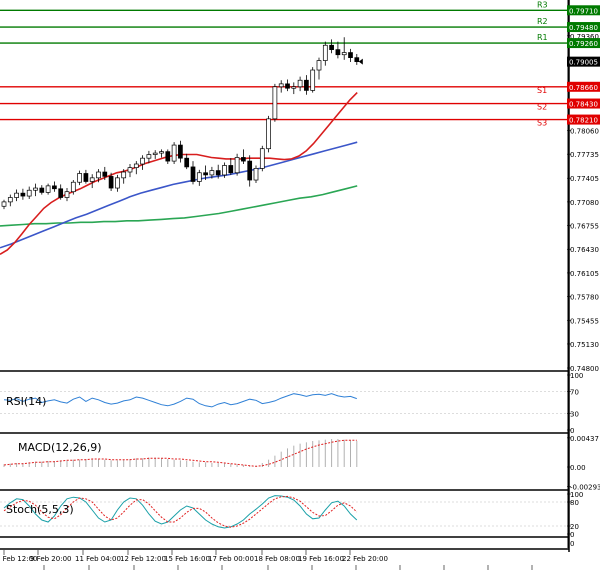  I want to click on ma-medium-line, so click(179, 195).